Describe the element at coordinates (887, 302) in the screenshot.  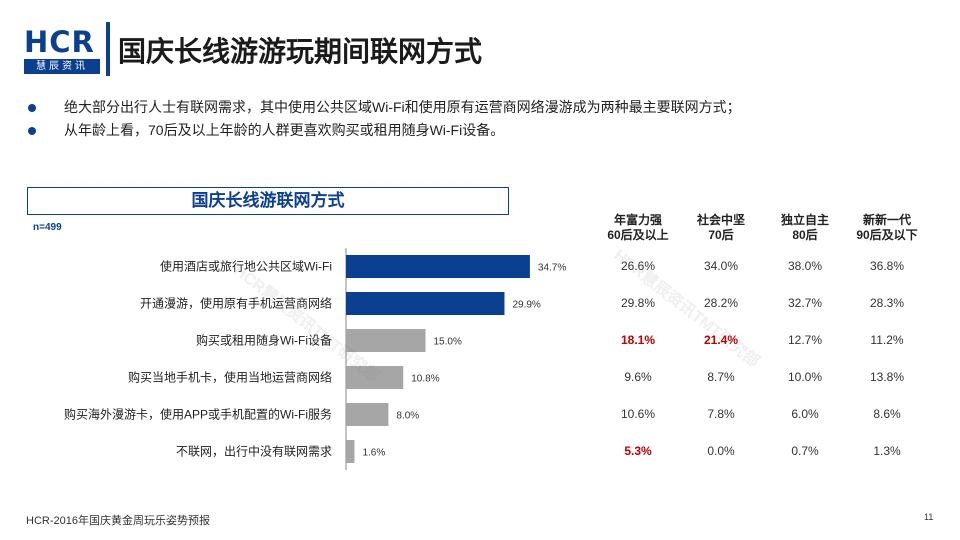
I see `table-cell: 28.3%` at that location.